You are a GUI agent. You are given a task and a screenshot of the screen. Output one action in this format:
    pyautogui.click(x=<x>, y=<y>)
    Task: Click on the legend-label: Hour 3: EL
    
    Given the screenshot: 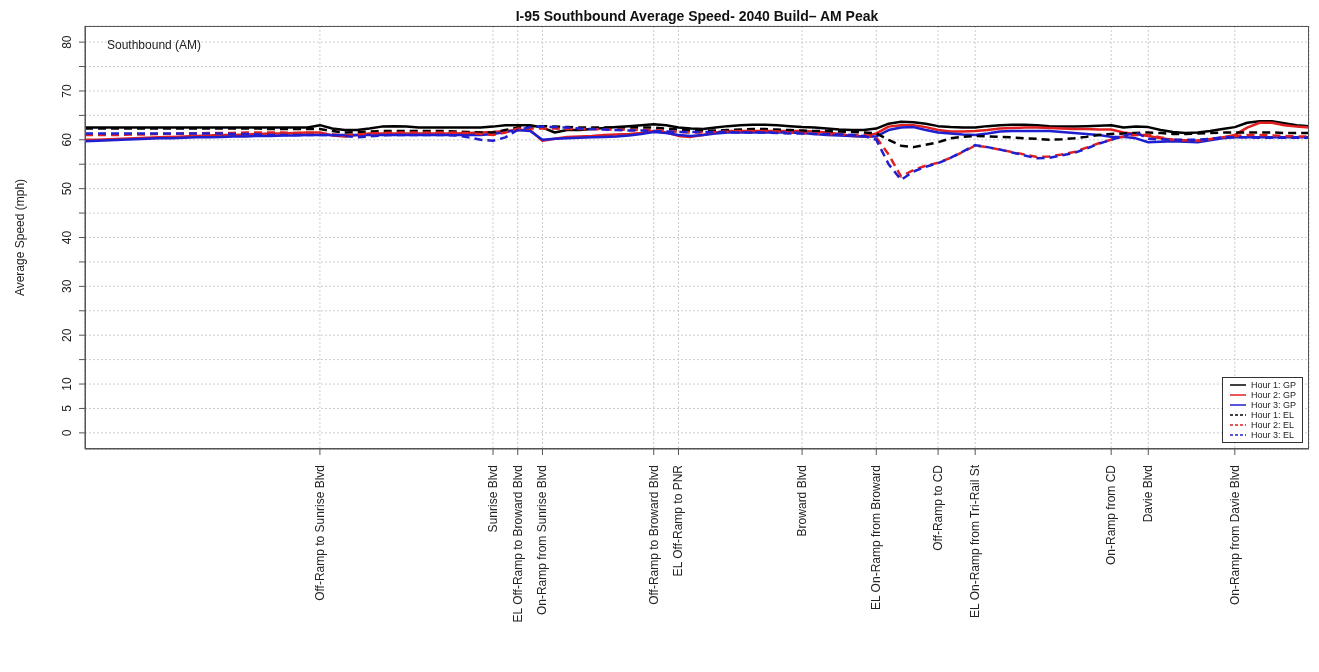 What is the action you would take?
    pyautogui.click(x=1272, y=435)
    